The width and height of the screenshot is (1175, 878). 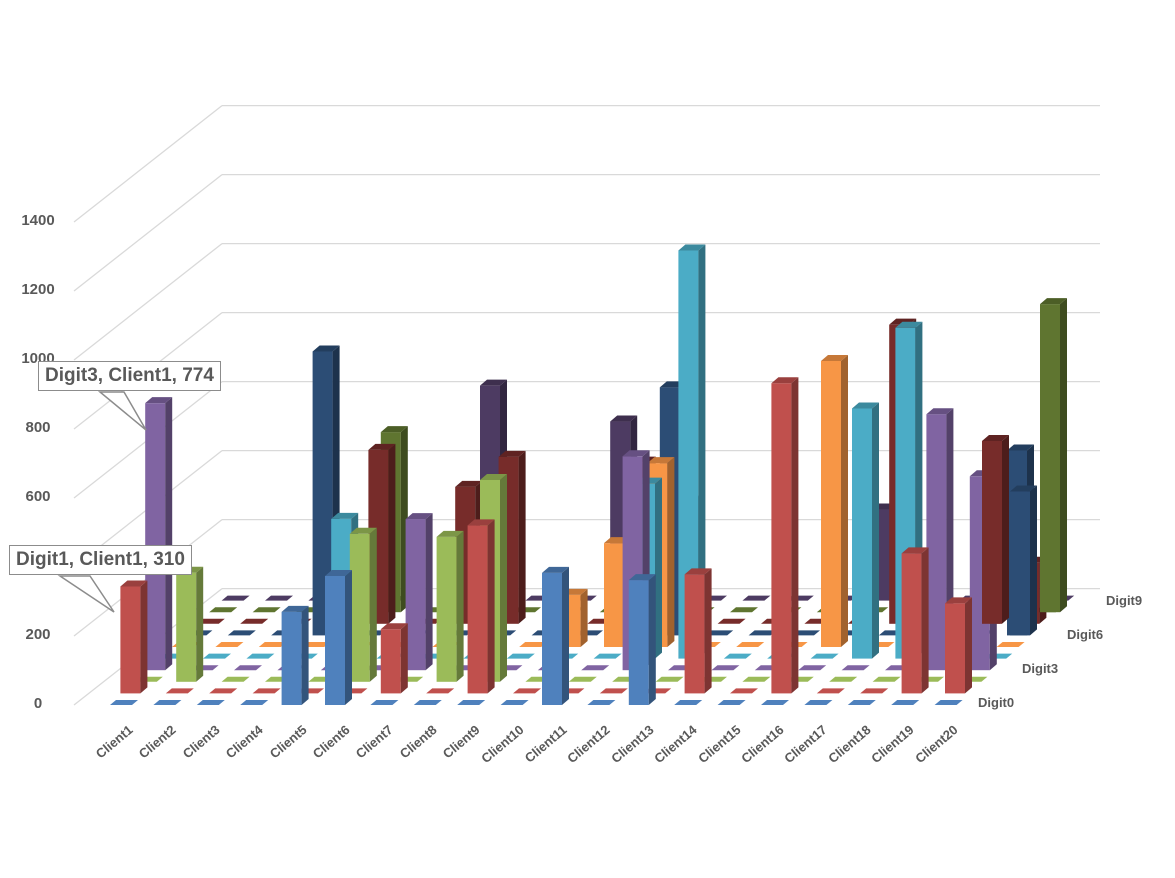 I want to click on depth-label-digit3: Digit3, so click(x=1040, y=668).